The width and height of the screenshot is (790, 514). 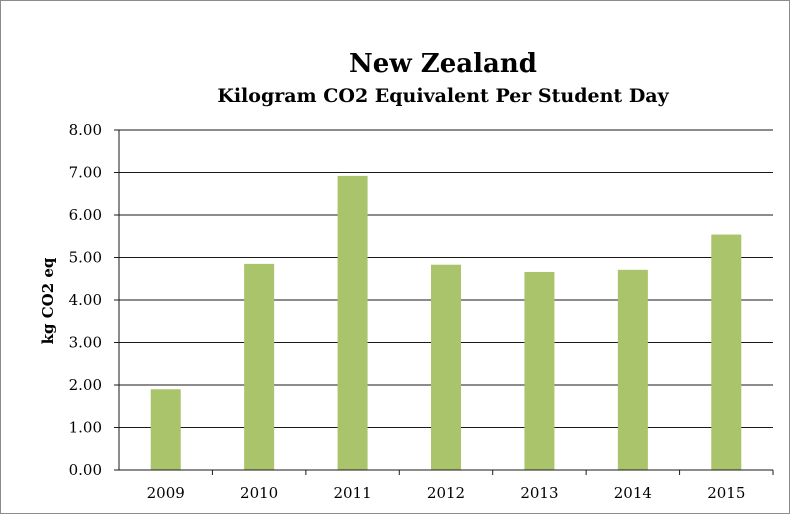 What do you see at coordinates (166, 493) in the screenshot?
I see `x-tick-label: 2009` at bounding box center [166, 493].